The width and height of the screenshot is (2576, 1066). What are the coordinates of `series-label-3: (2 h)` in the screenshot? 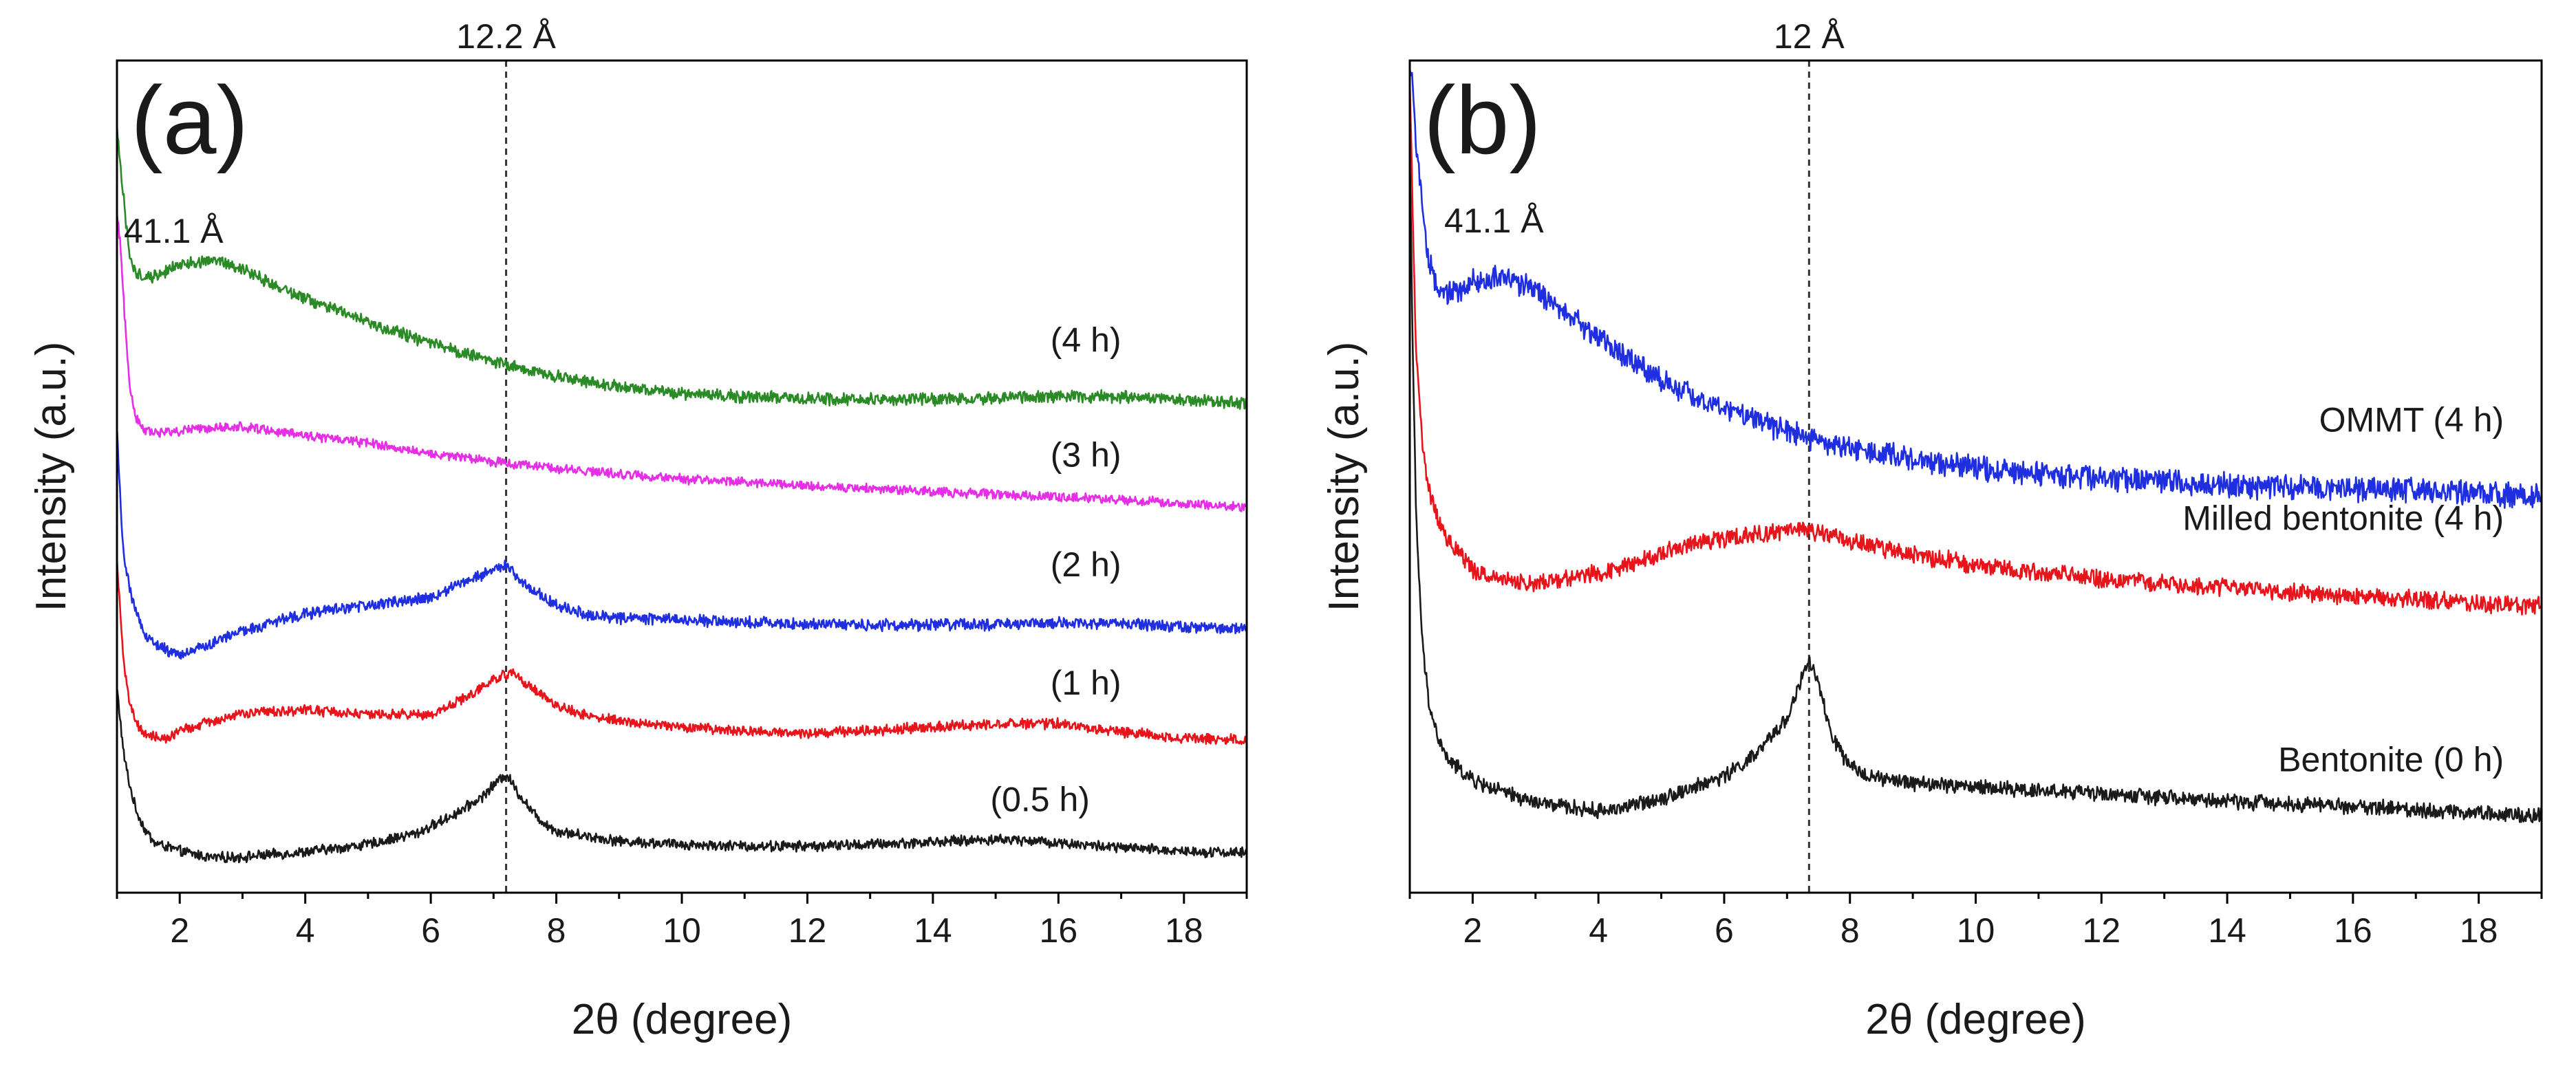 It's located at (1086, 564).